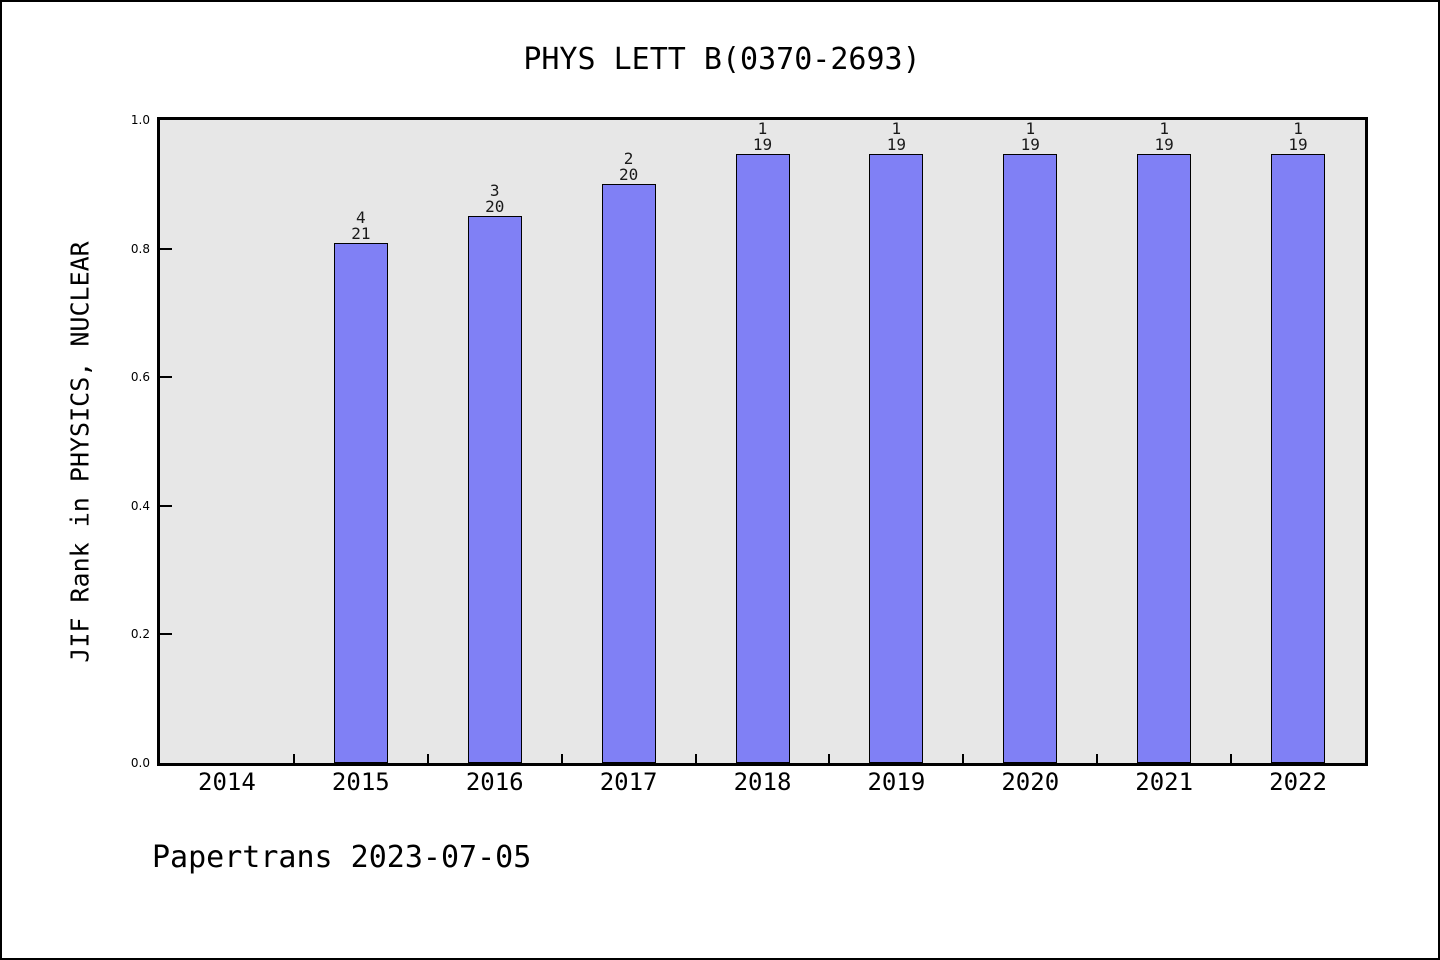 The image size is (1440, 960). Describe the element at coordinates (140, 248) in the screenshot. I see `y-tick-label: 0.8` at that location.